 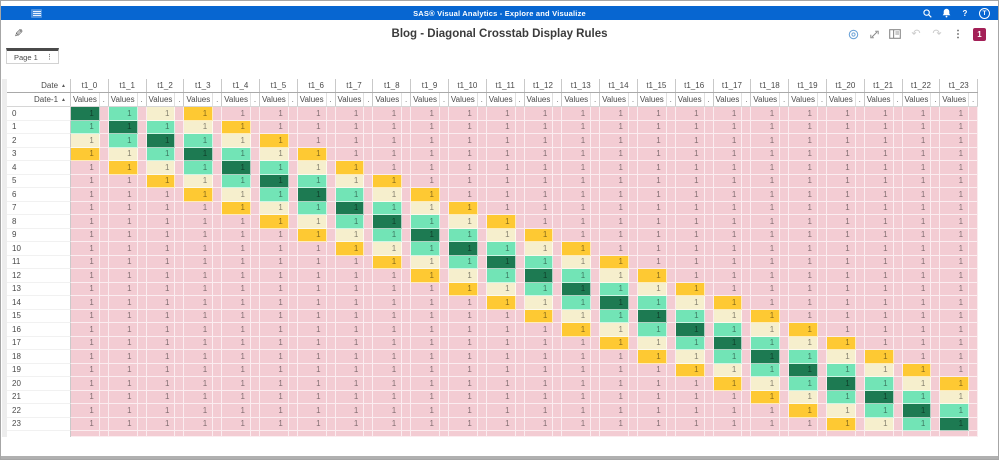 I want to click on column-header-t1_9: t1_9, so click(x=430, y=85).